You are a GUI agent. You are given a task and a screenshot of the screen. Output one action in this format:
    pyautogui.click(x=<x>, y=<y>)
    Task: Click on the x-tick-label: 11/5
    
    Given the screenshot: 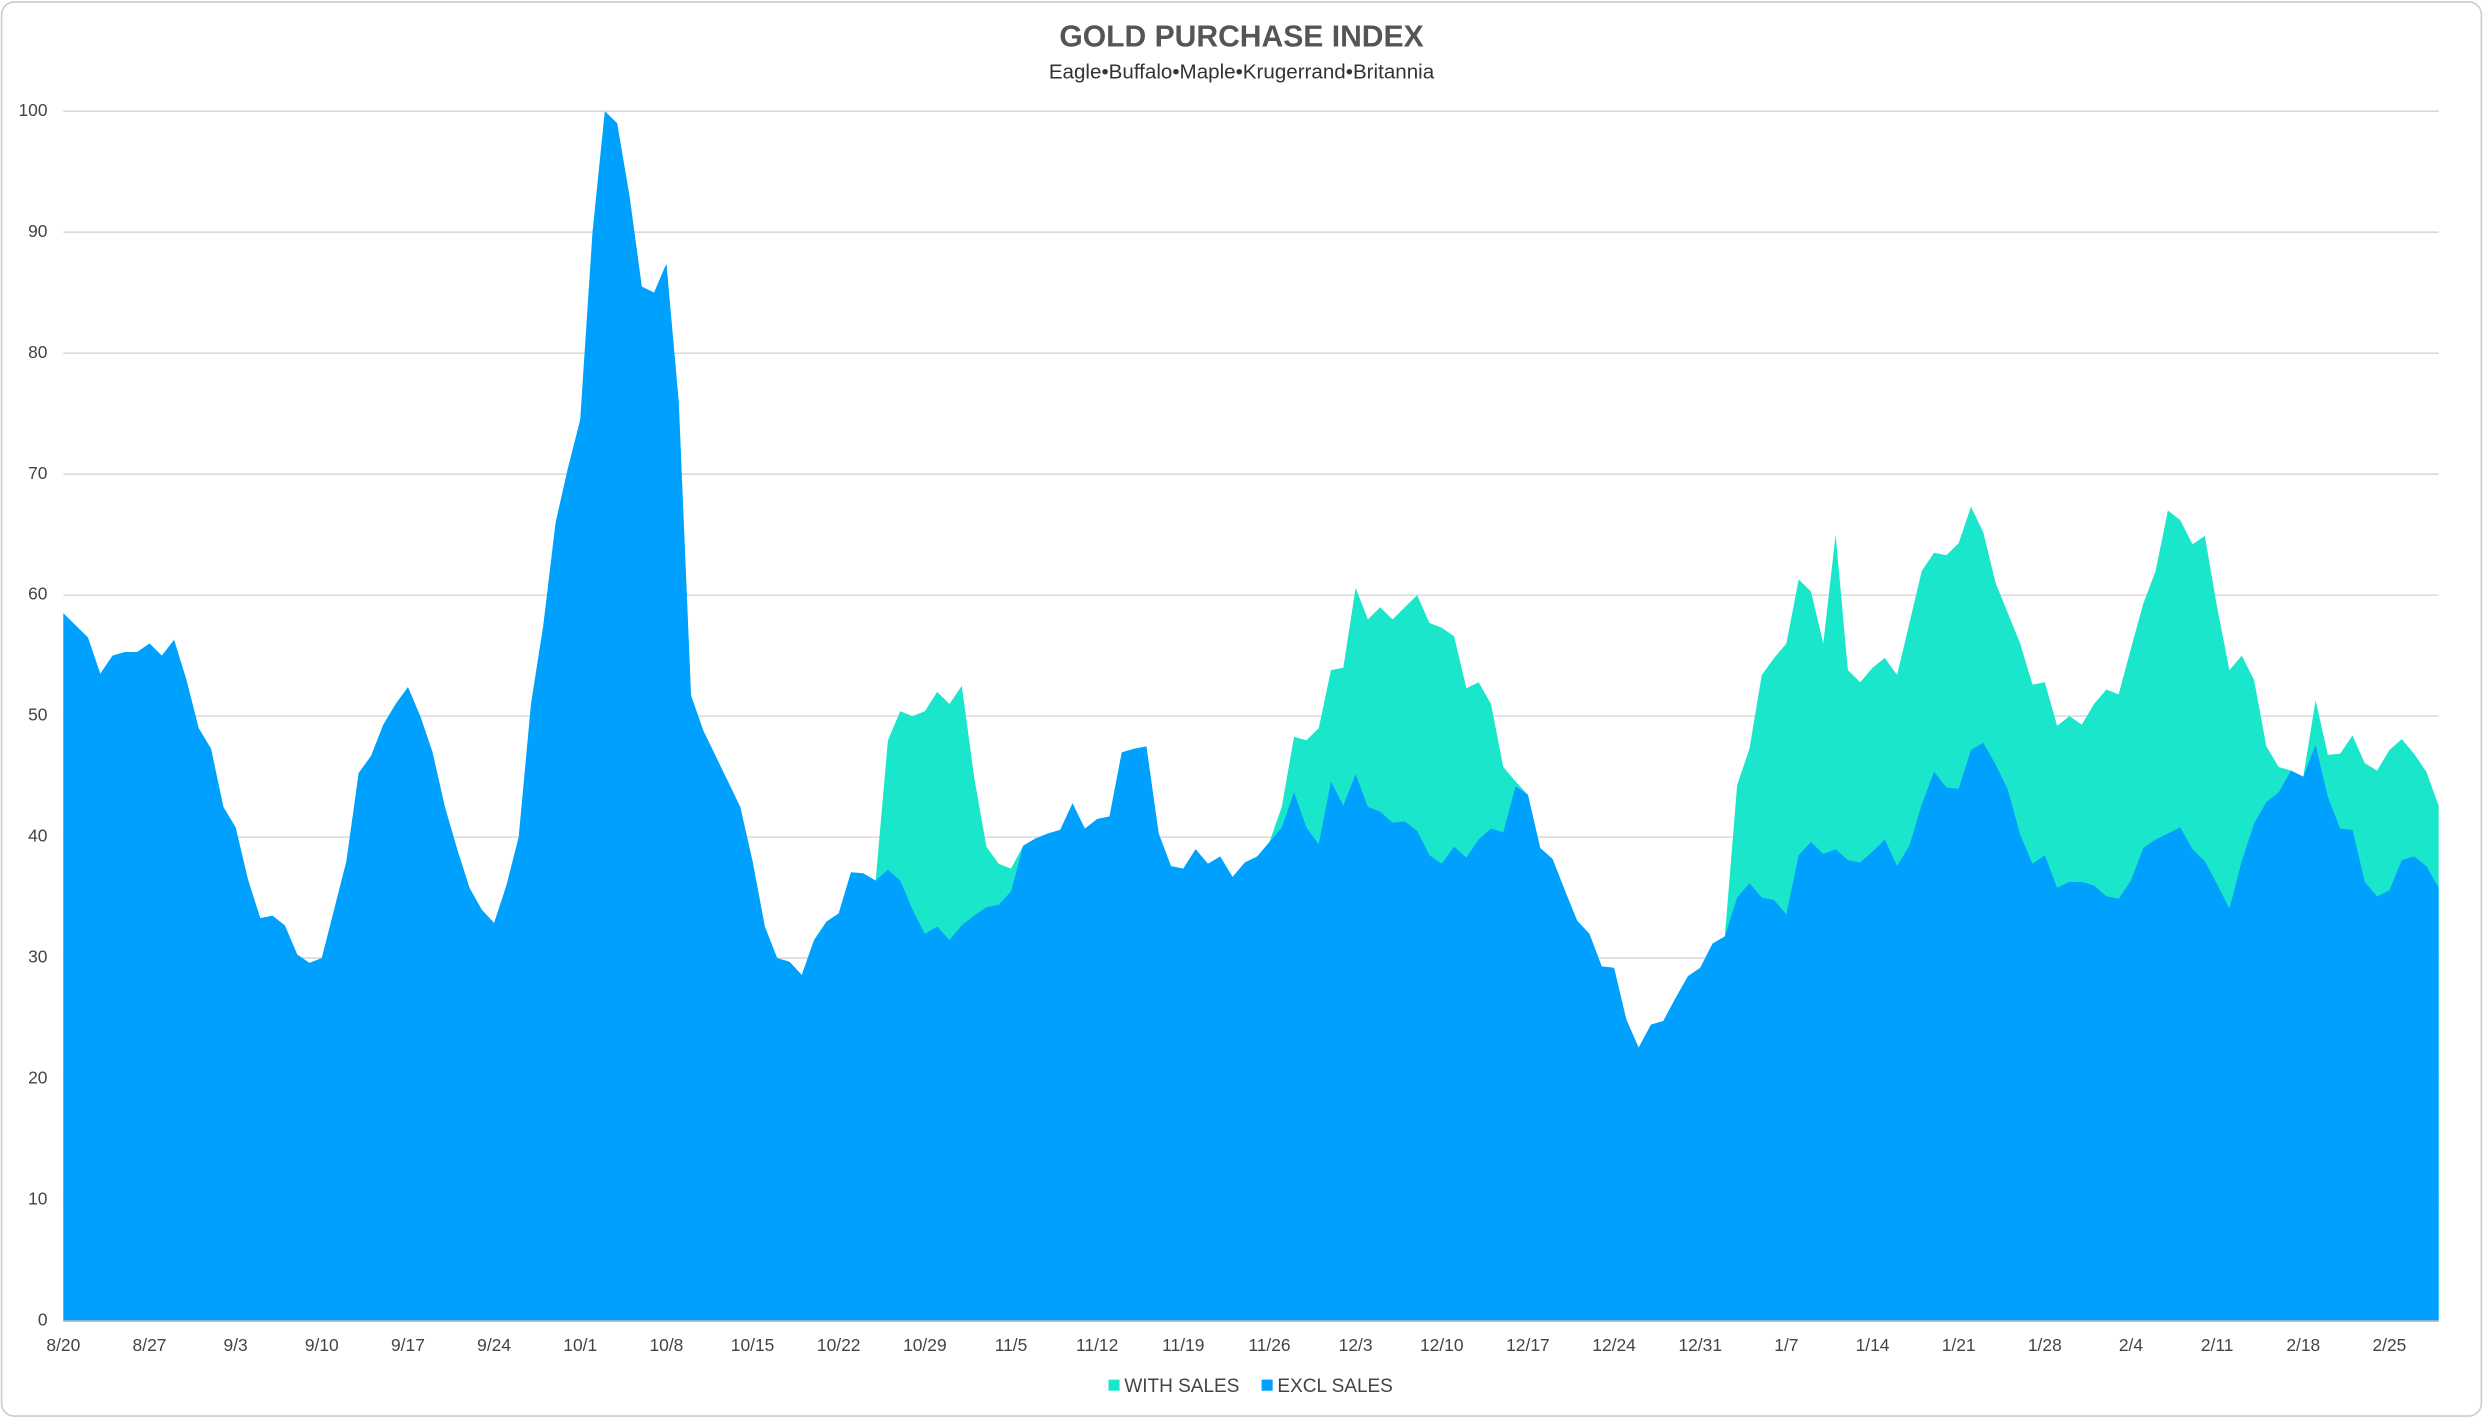 What is the action you would take?
    pyautogui.click(x=1011, y=1345)
    